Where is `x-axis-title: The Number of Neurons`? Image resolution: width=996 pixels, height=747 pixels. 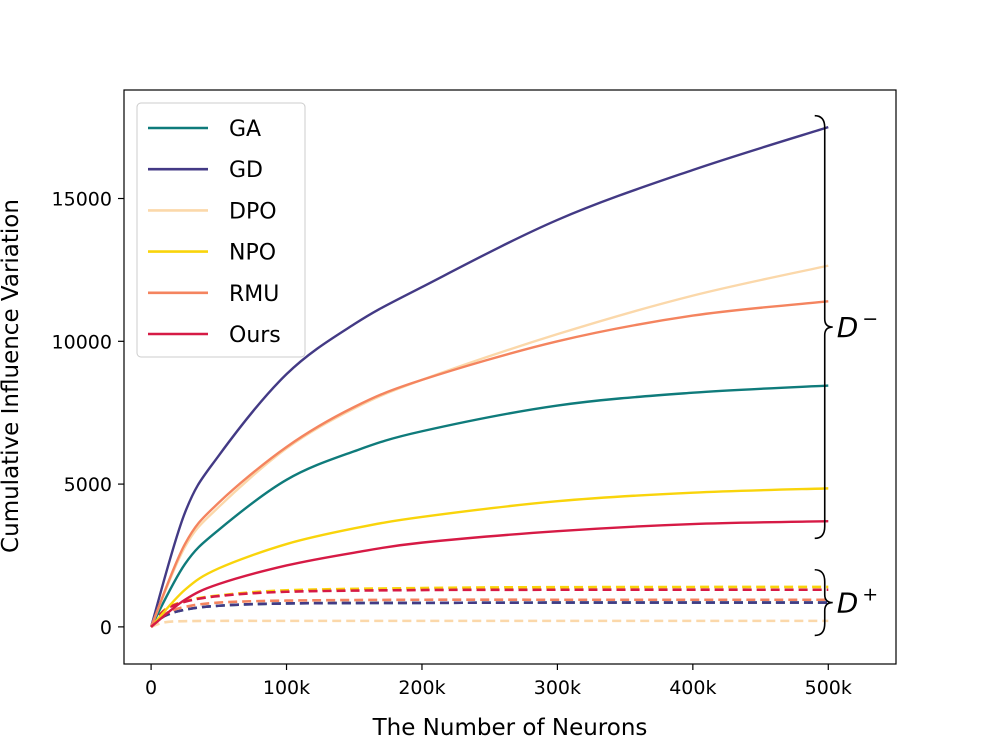 x-axis-title: The Number of Neurons is located at coordinates (510, 728).